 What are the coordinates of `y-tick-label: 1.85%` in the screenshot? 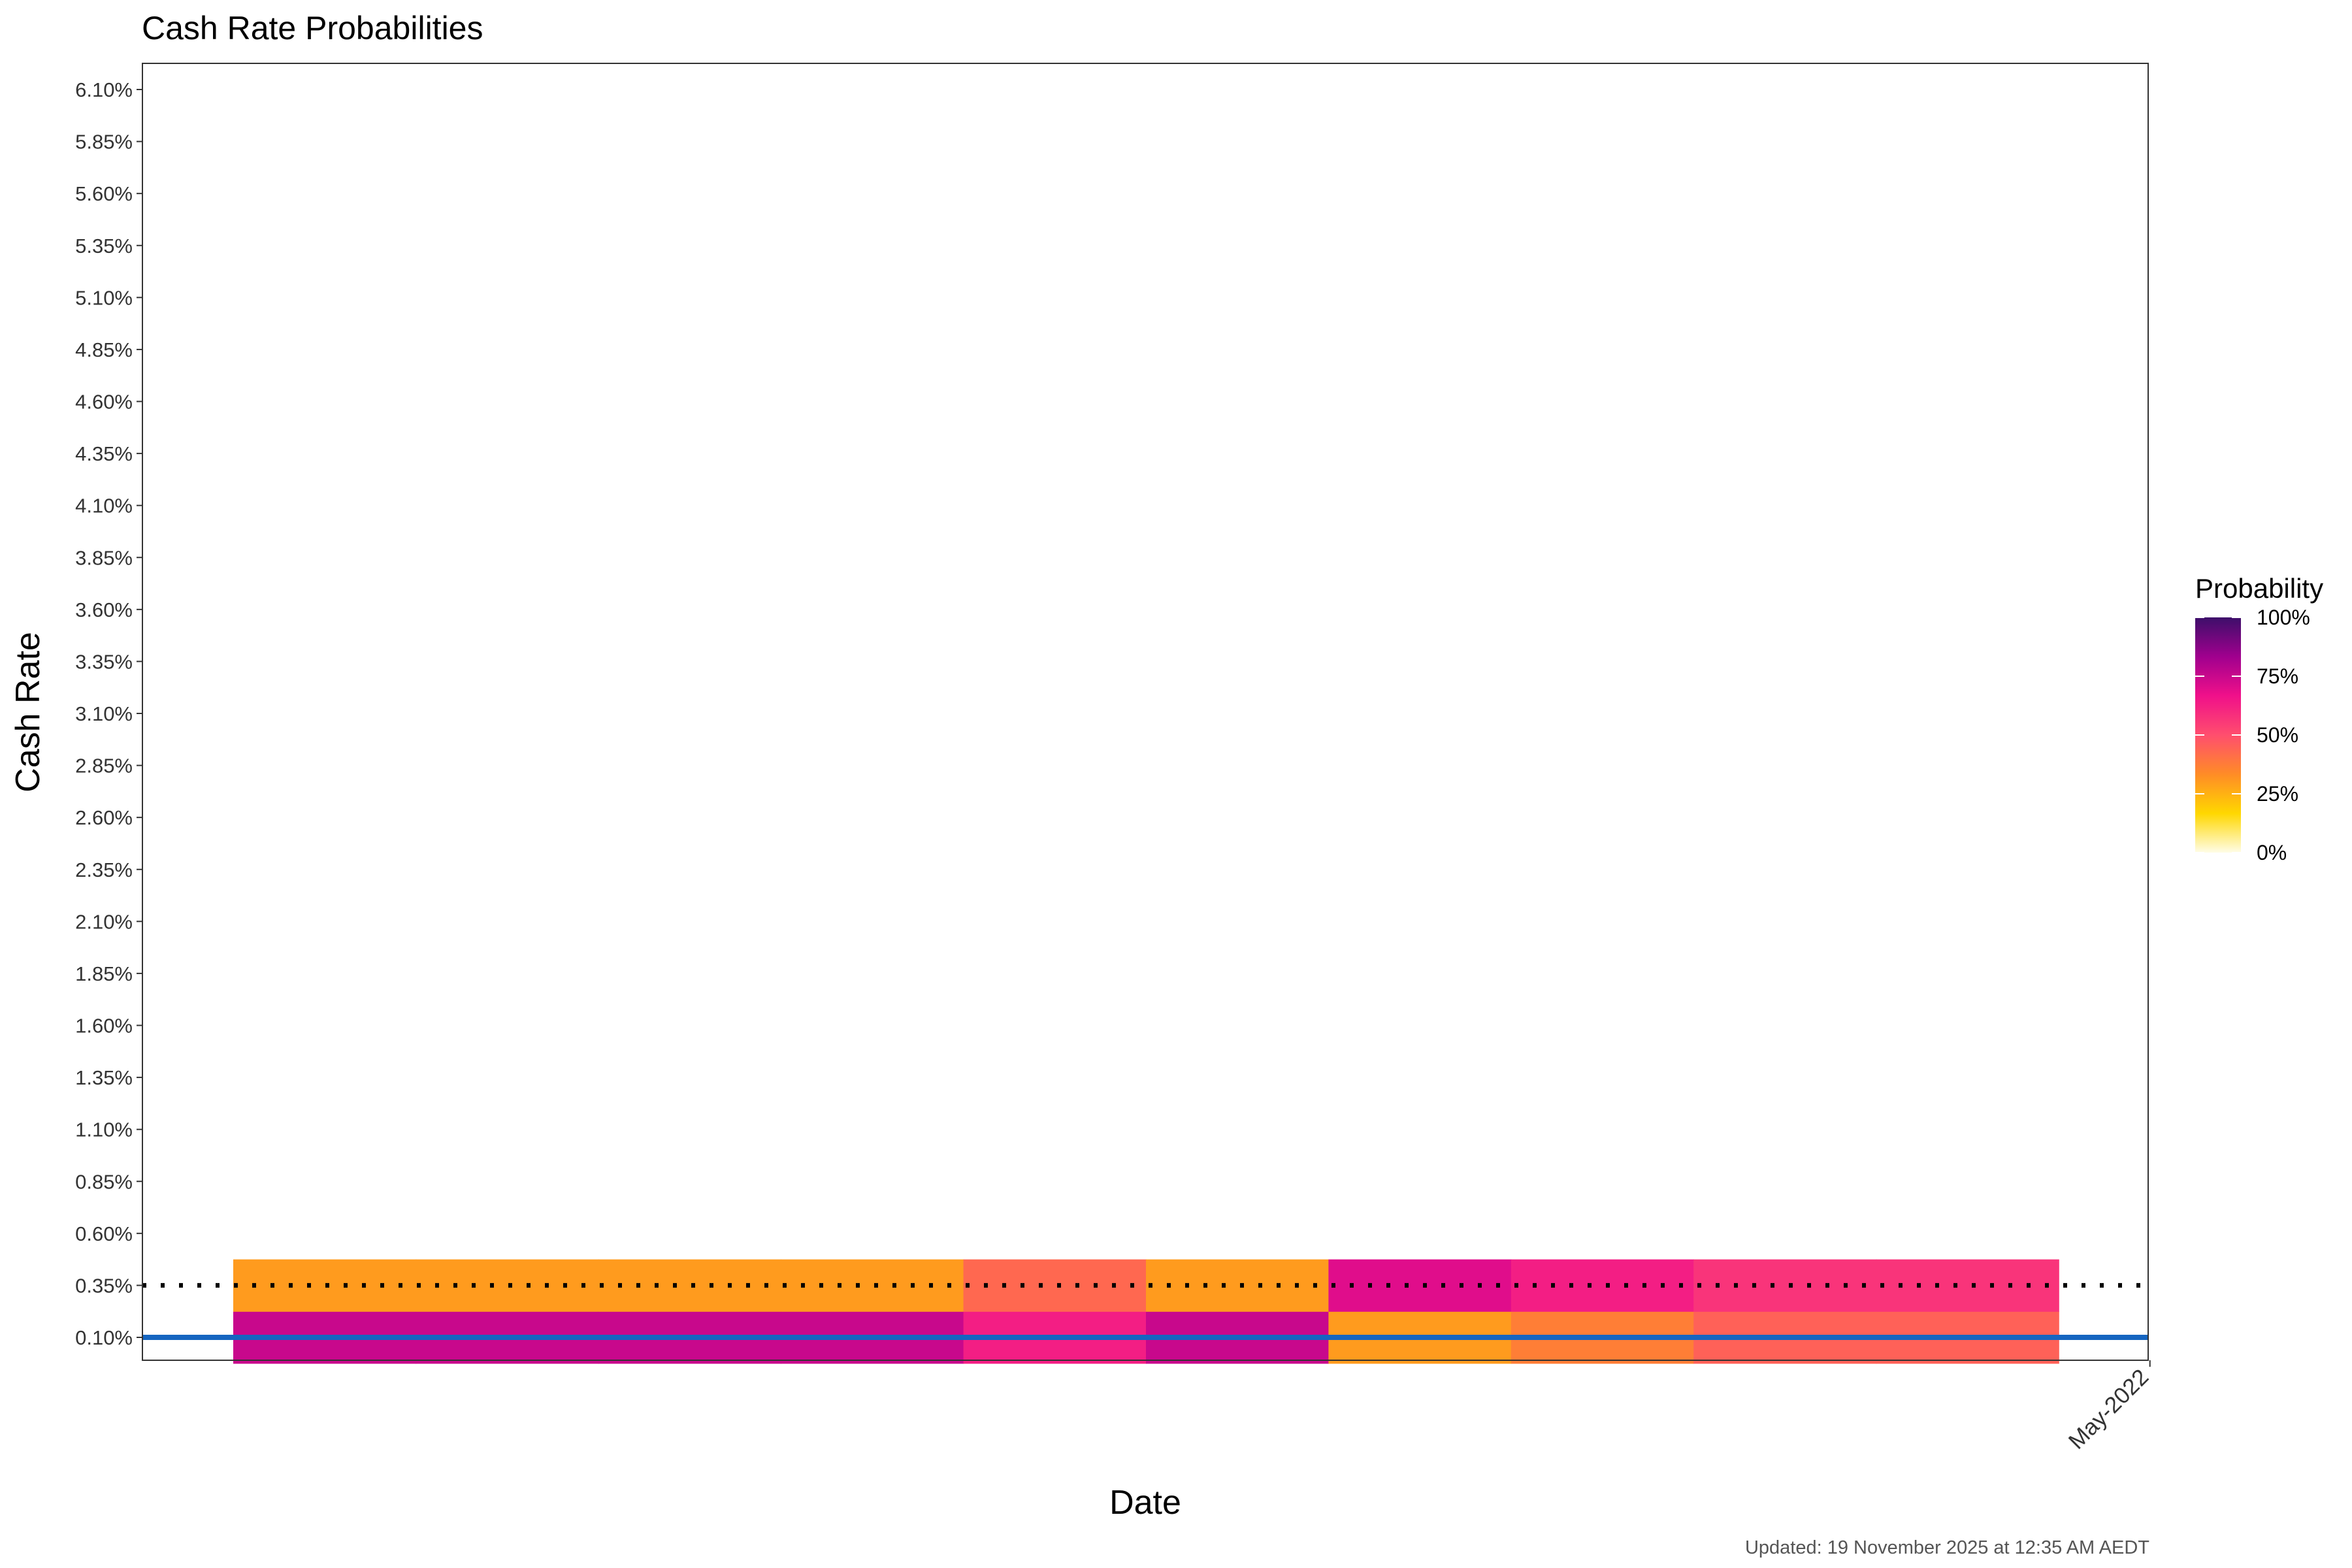 It's located at (104, 973).